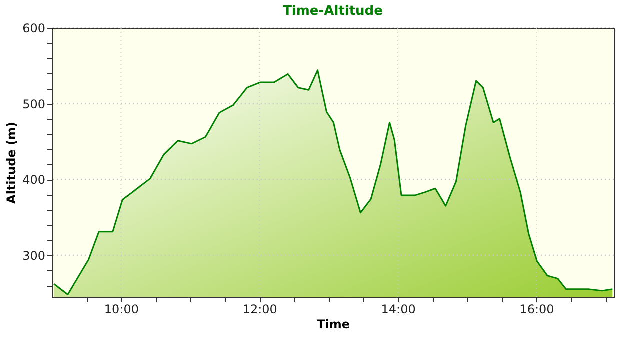 The height and width of the screenshot is (350, 640). I want to click on y-axis-title: Altitude (m), so click(11, 163).